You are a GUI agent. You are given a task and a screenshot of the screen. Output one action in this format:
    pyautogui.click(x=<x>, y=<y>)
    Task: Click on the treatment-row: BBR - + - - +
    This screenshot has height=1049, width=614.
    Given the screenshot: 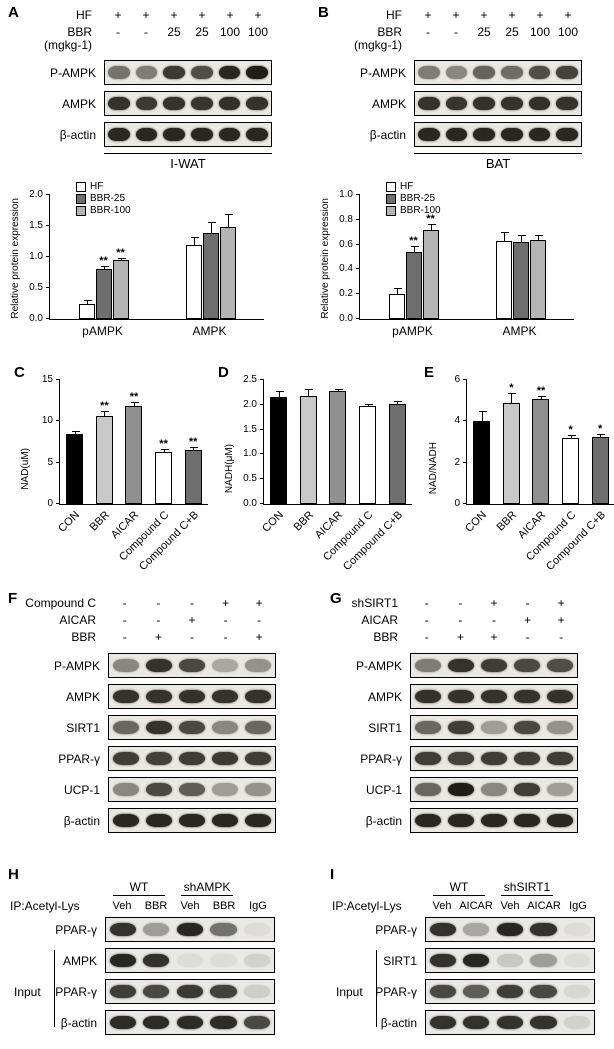 What is the action you would take?
    pyautogui.click(x=158, y=636)
    